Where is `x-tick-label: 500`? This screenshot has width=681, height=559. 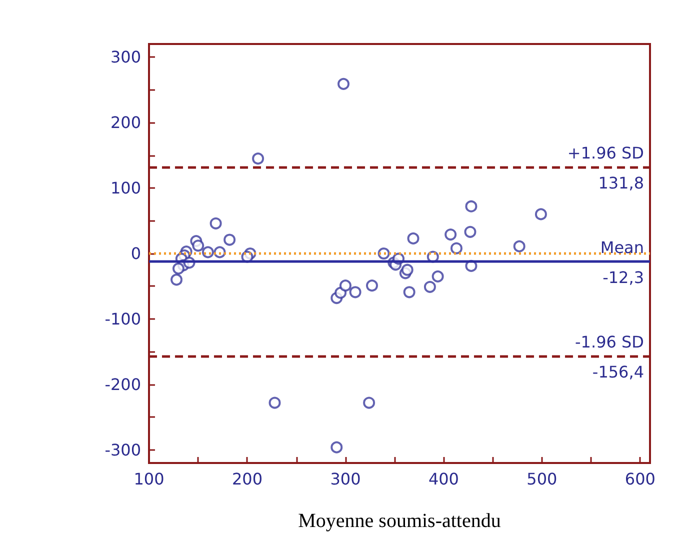 x-tick-label: 500 is located at coordinates (542, 479).